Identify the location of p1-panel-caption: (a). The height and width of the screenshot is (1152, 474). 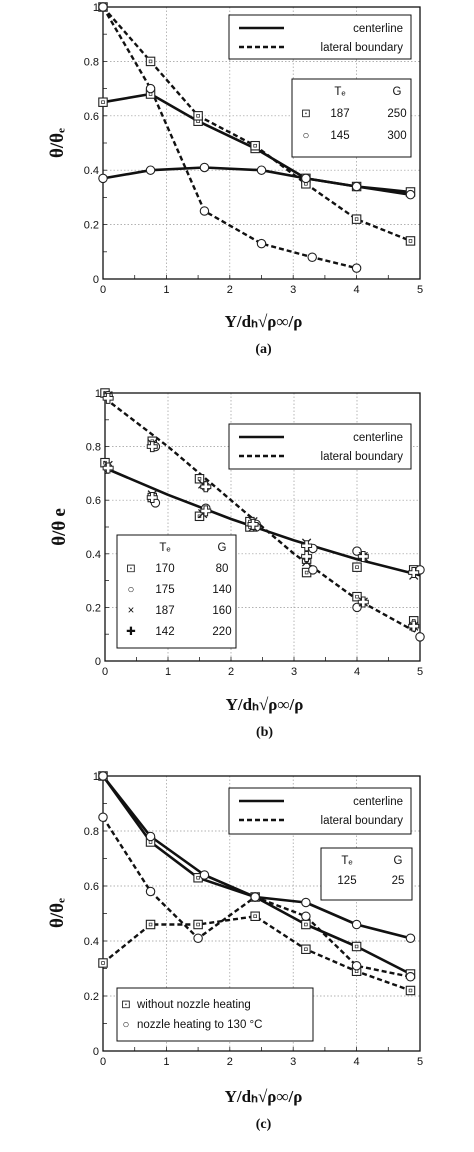
(263, 349).